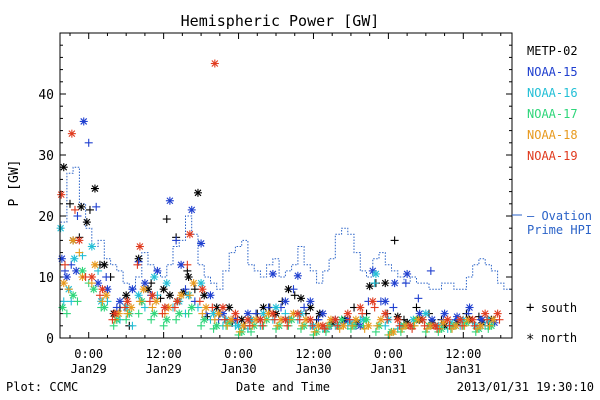 The image size is (600, 400). What do you see at coordinates (46, 217) in the screenshot?
I see `y-tick-label: 20` at bounding box center [46, 217].